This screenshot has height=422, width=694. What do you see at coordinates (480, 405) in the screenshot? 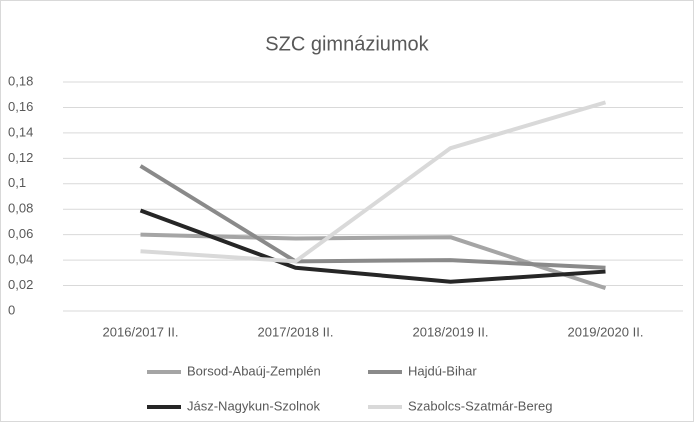
I see `legend-label: Szabolcs-Szatmár-Bereg` at bounding box center [480, 405].